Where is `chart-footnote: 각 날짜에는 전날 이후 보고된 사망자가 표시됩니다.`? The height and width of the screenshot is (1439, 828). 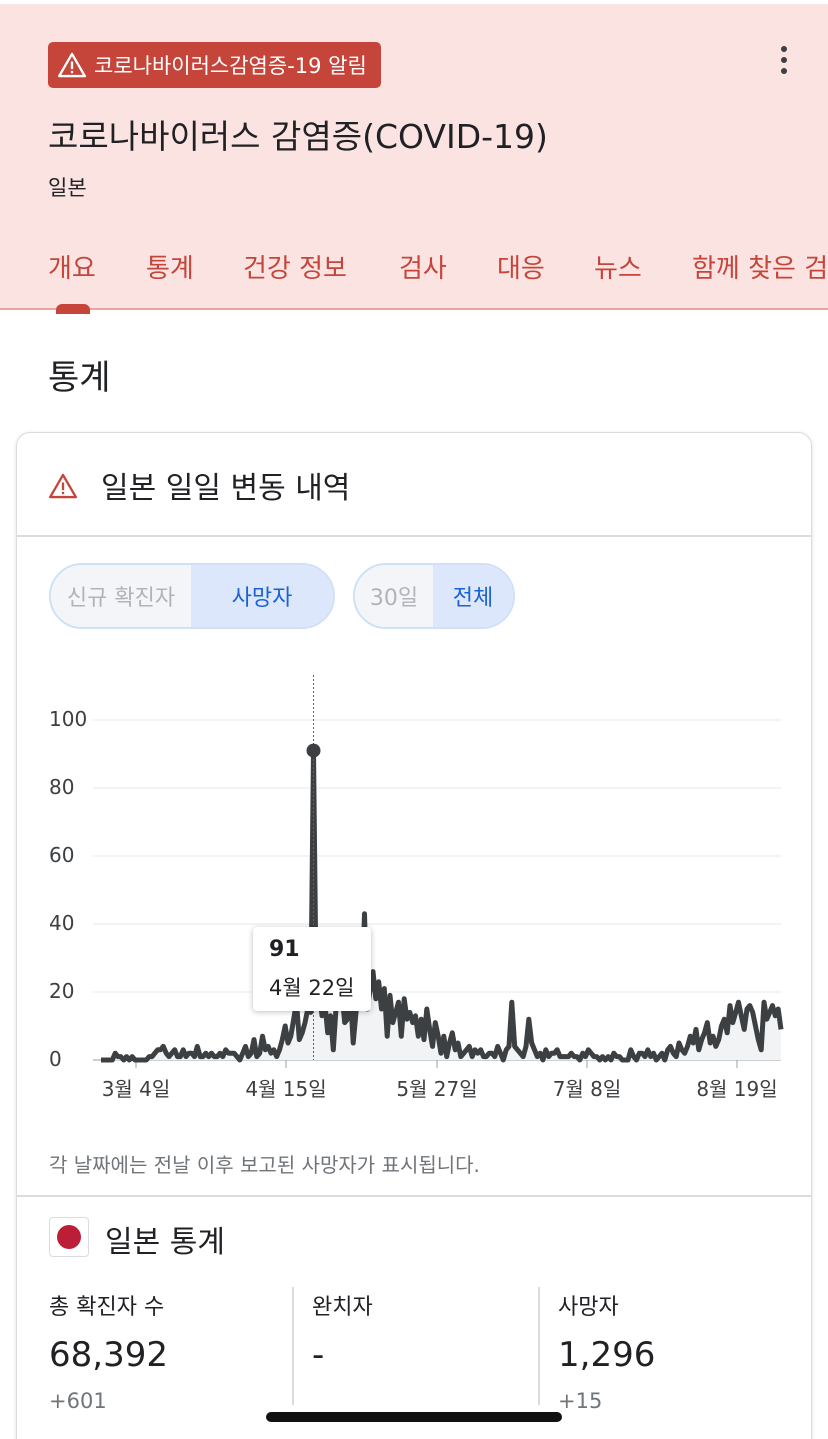 chart-footnote: 각 날짜에는 전날 이후 보고된 사망자가 표시됩니다. is located at coordinates (264, 1165).